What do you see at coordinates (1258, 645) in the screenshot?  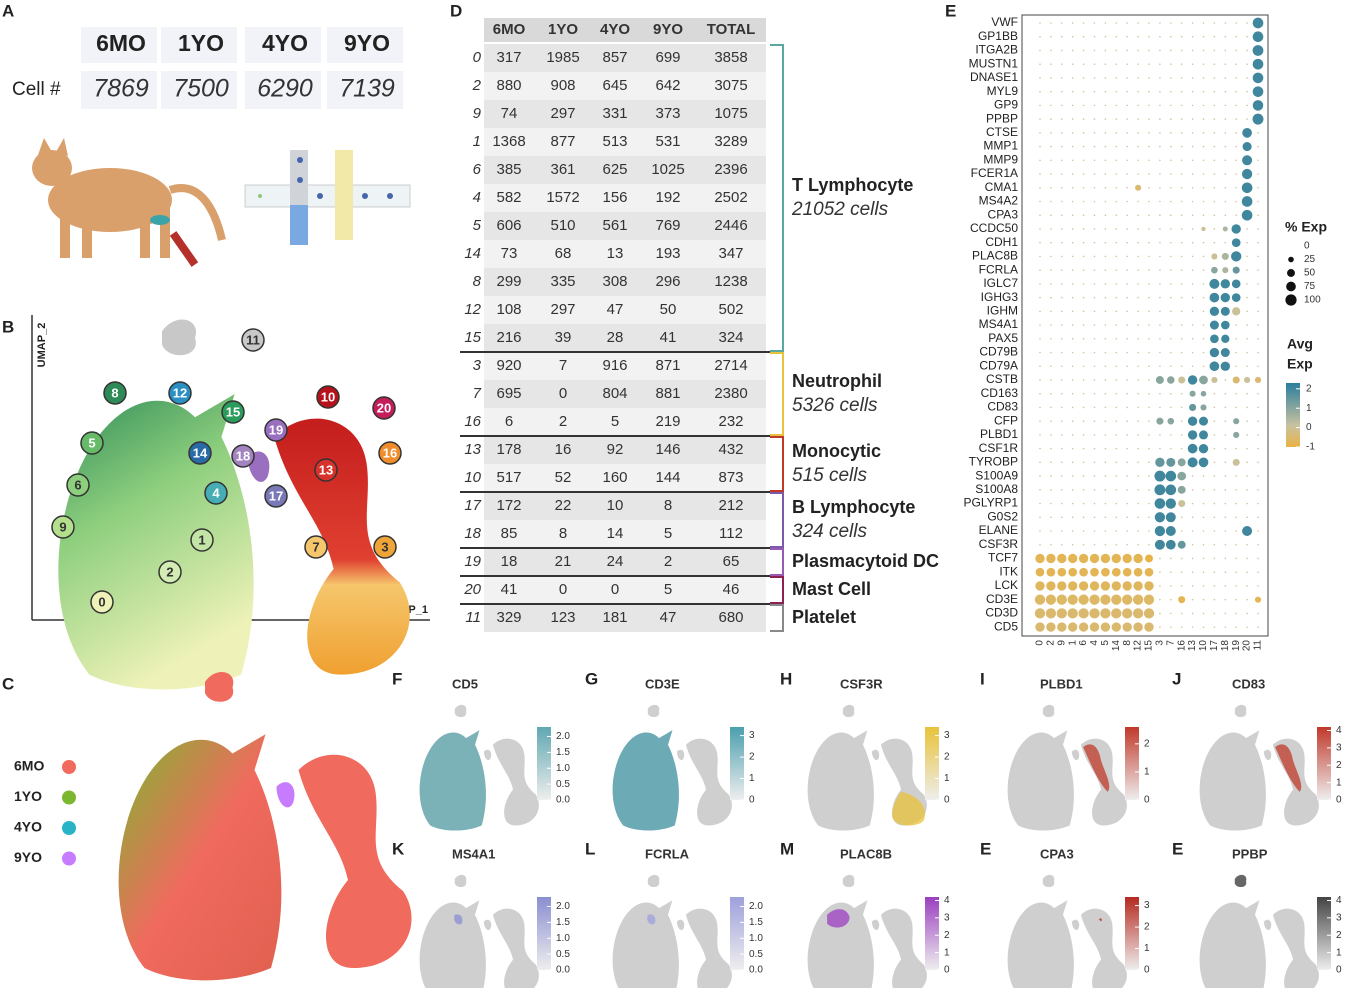 I see `x-tick-label: 11` at bounding box center [1258, 645].